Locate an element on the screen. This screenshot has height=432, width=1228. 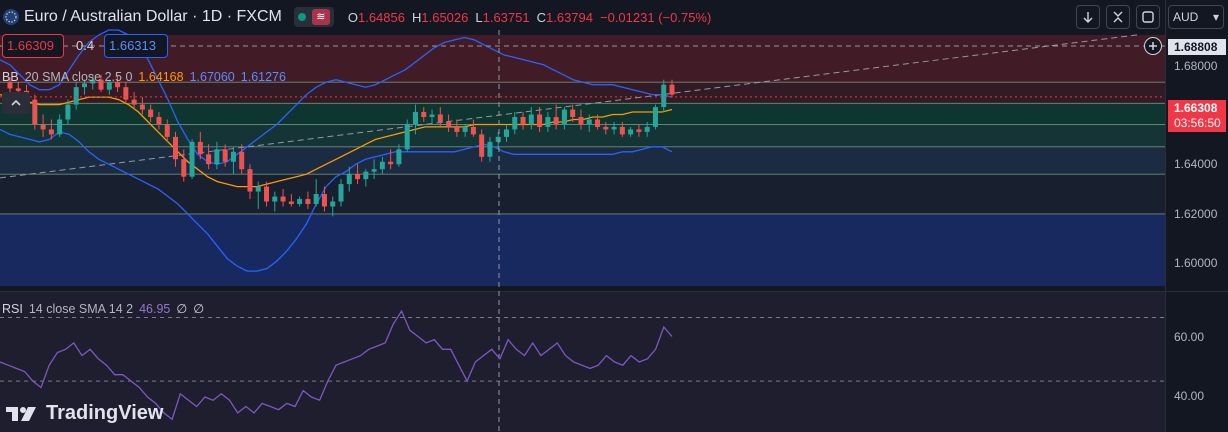
market-status: ≋ is located at coordinates (313, 17).